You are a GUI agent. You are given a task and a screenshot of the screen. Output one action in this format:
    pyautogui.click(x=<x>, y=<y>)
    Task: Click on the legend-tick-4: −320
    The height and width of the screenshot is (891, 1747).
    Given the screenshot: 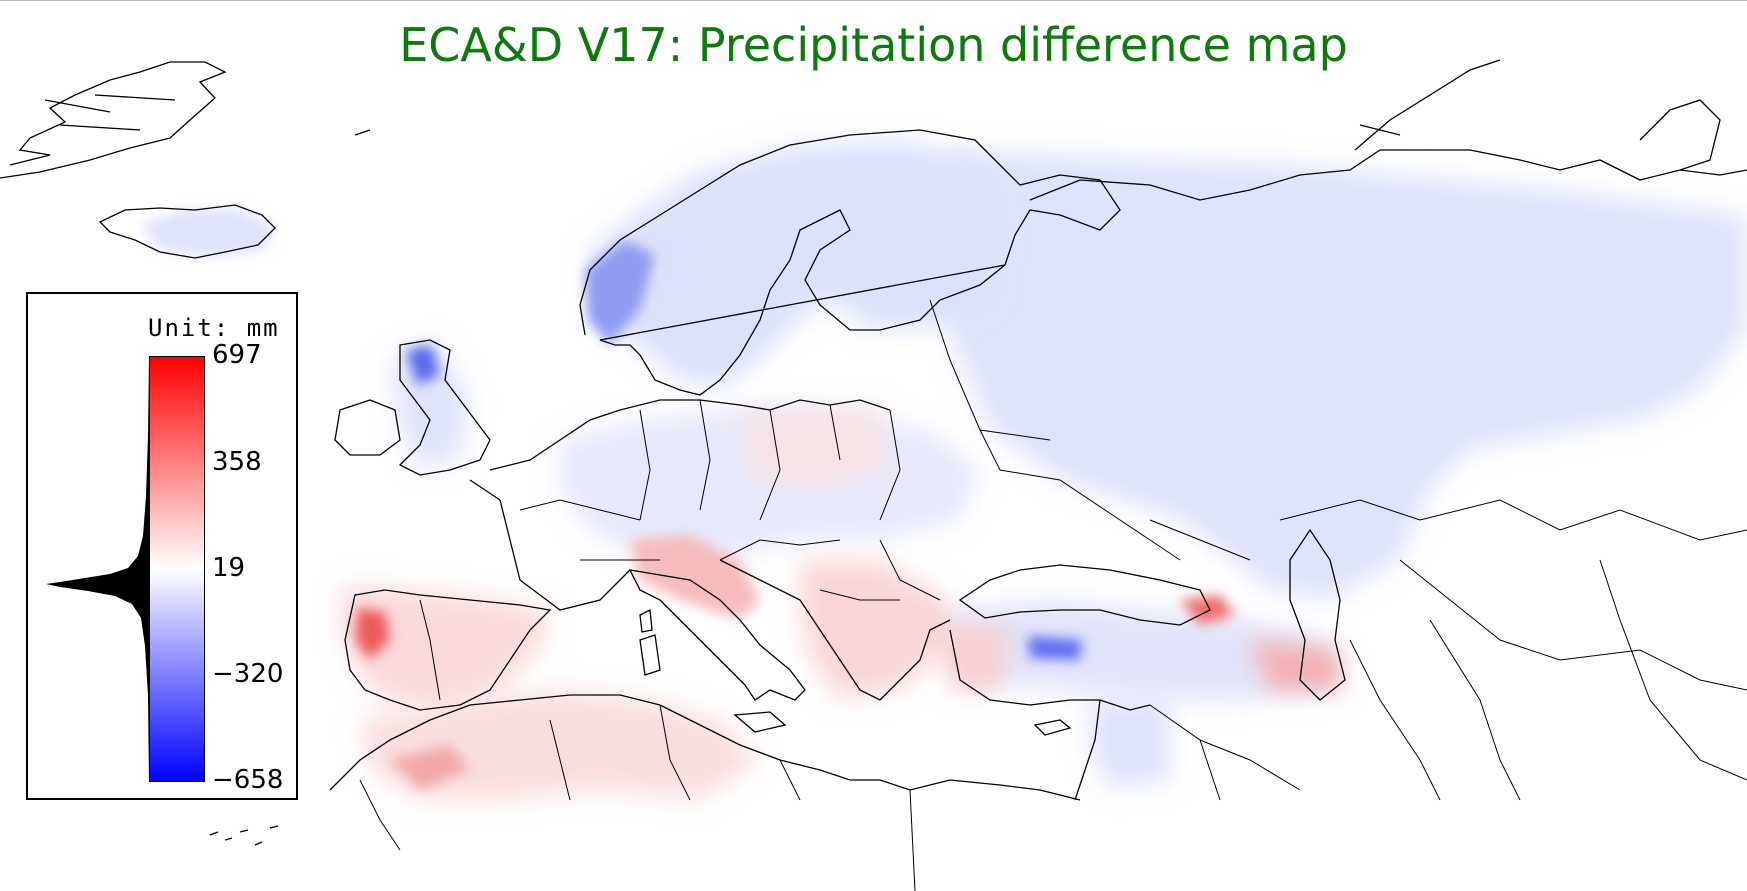 What is the action you would take?
    pyautogui.click(x=248, y=674)
    